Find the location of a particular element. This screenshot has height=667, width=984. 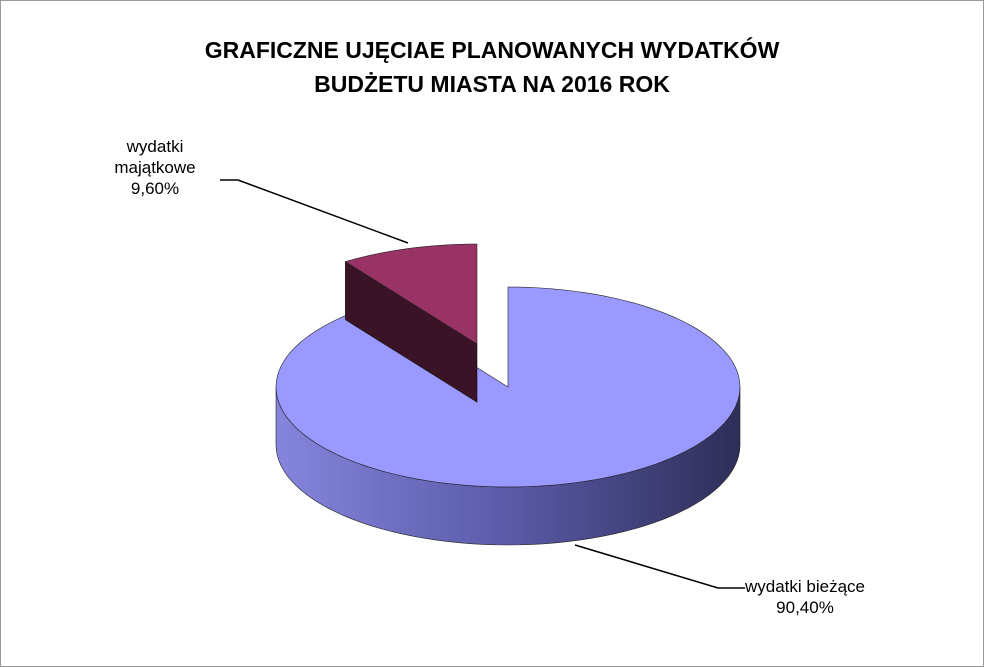

chart-title: GRAFICZNE UJĘCIAE PLANOWANYCH WYDATKÓW is located at coordinates (492, 49).